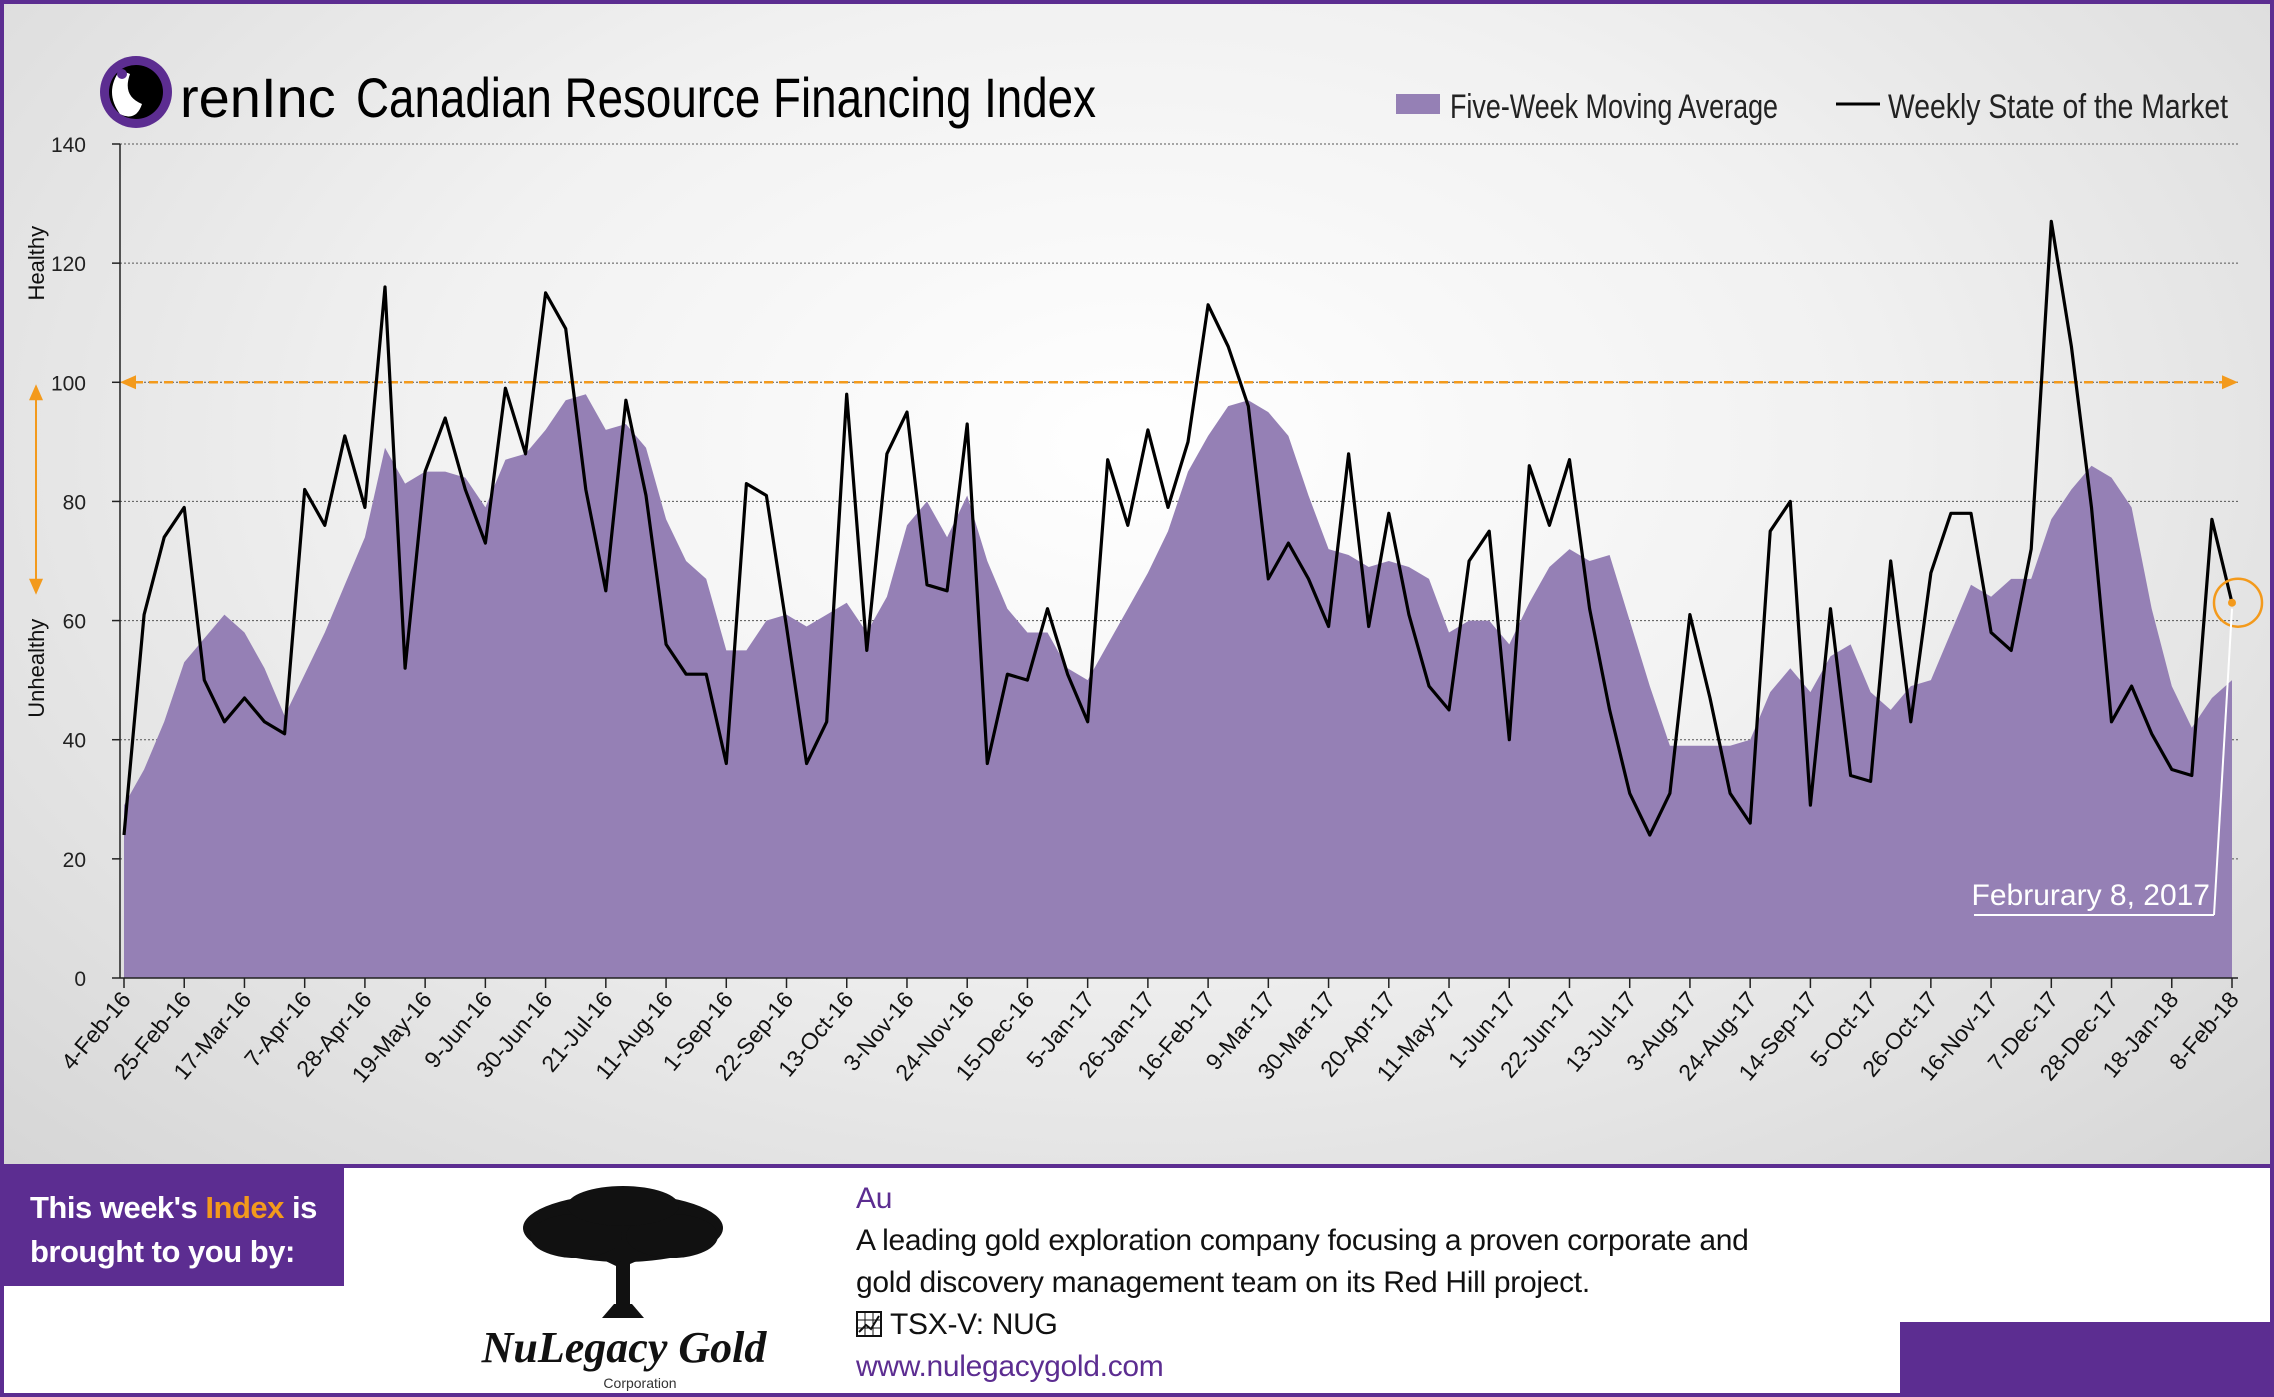  What do you see at coordinates (2223, 762) in the screenshot?
I see `annotation-leader` at bounding box center [2223, 762].